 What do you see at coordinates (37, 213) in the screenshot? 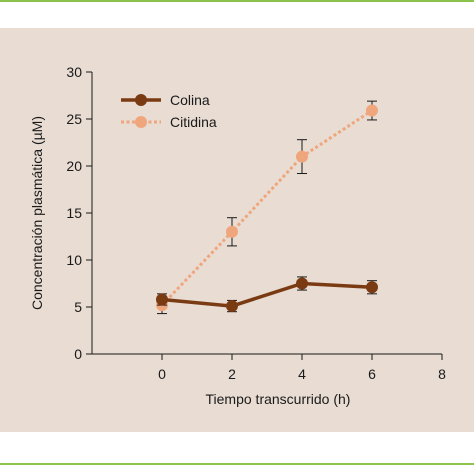
I see `y-axis-label: Concentración plasmática (µM)` at bounding box center [37, 213].